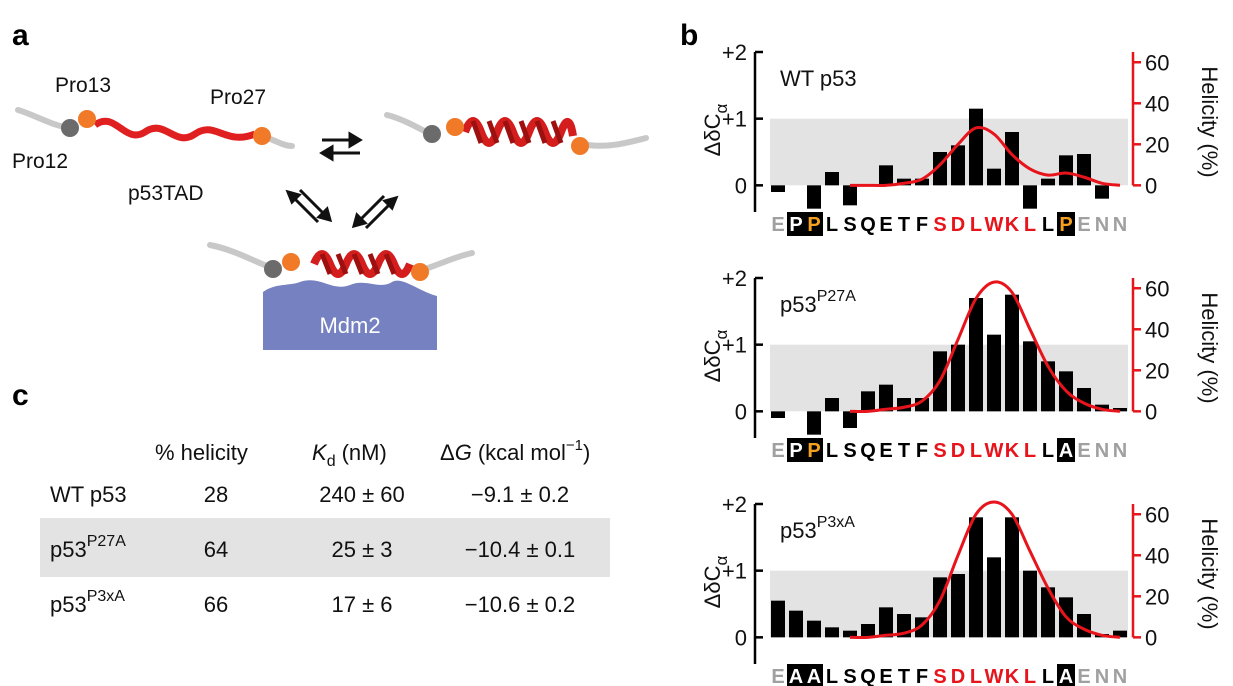  I want to click on y-tick-label: 0, so click(741, 637).